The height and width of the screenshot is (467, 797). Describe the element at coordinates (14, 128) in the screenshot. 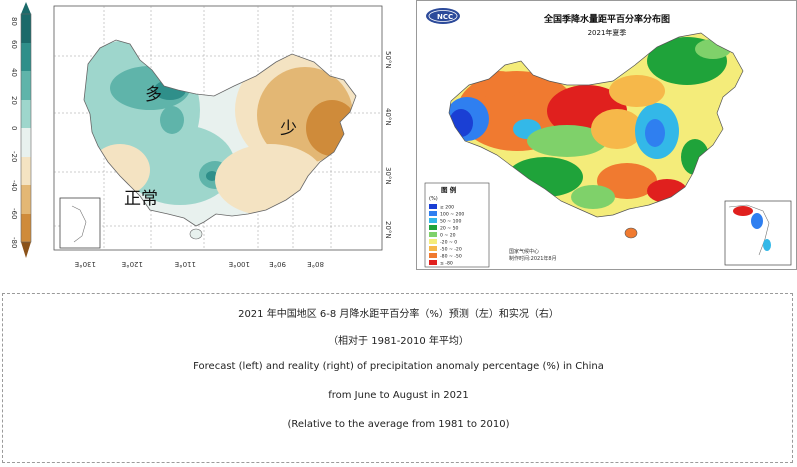

I see `colorbar-tick: 0` at that location.